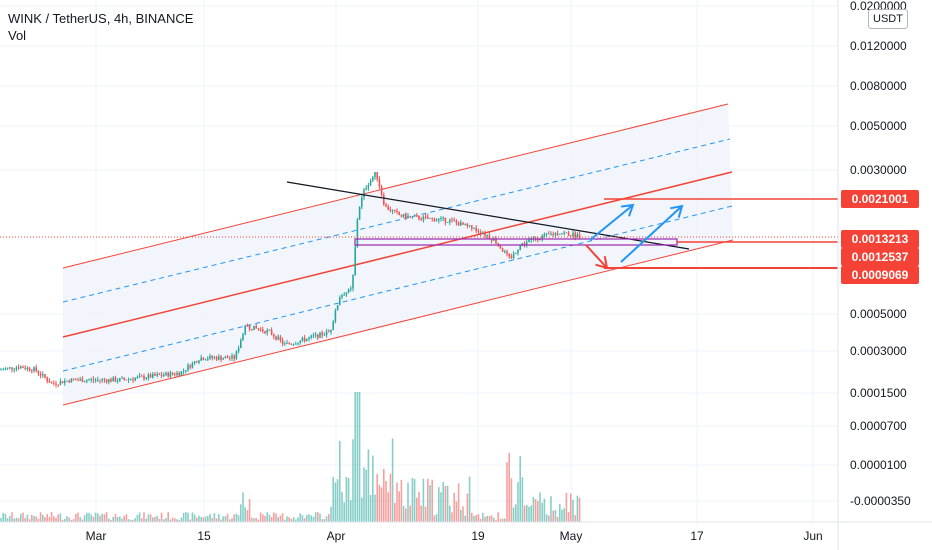 Image resolution: width=932 pixels, height=550 pixels. I want to click on currency-button: USDT, so click(888, 19).